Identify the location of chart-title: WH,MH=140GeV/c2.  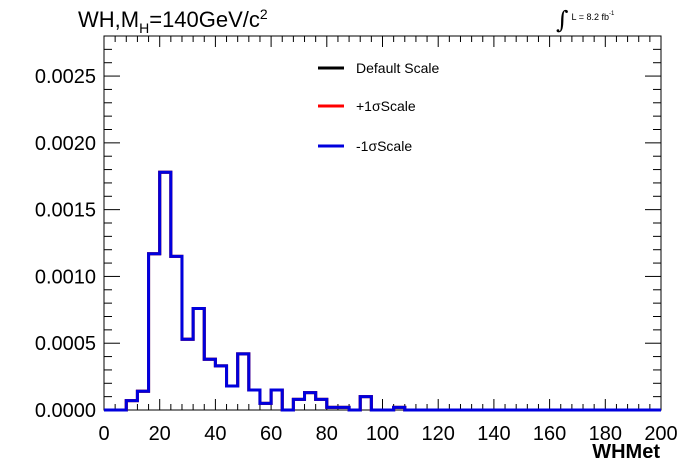
(173, 21).